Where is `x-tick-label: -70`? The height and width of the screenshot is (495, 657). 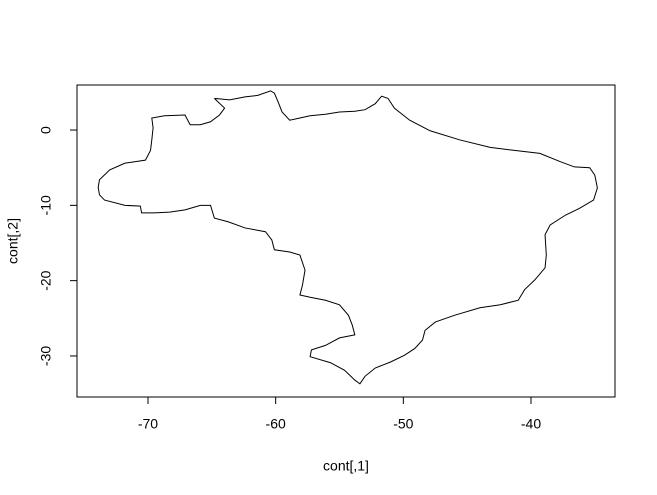 x-tick-label: -70 is located at coordinates (148, 424).